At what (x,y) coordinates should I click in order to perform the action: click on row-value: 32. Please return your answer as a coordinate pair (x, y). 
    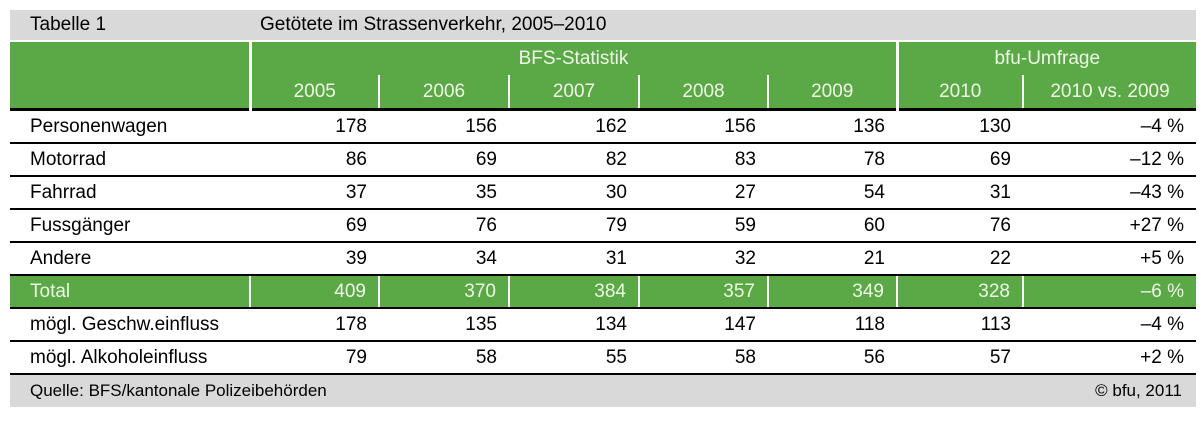
    Looking at the image, I should click on (703, 259).